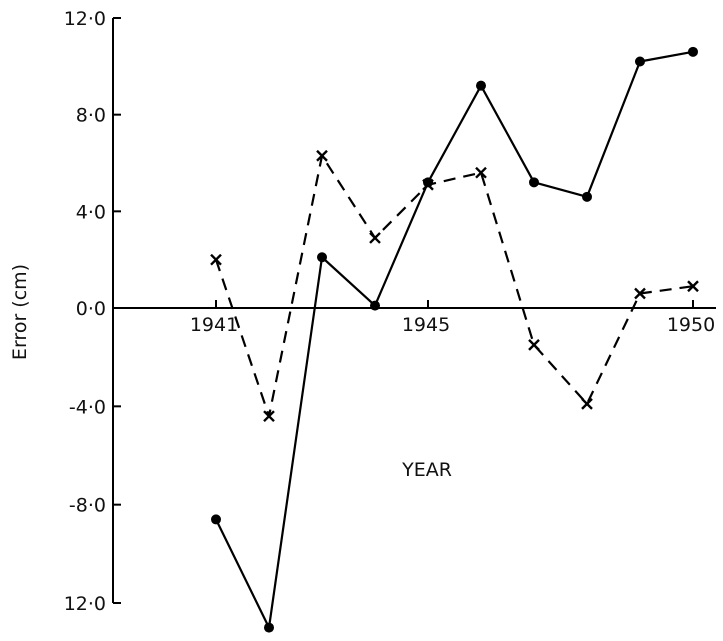 The image size is (723, 641). Describe the element at coordinates (214, 325) in the screenshot. I see `x-tick-label: 1941` at that location.